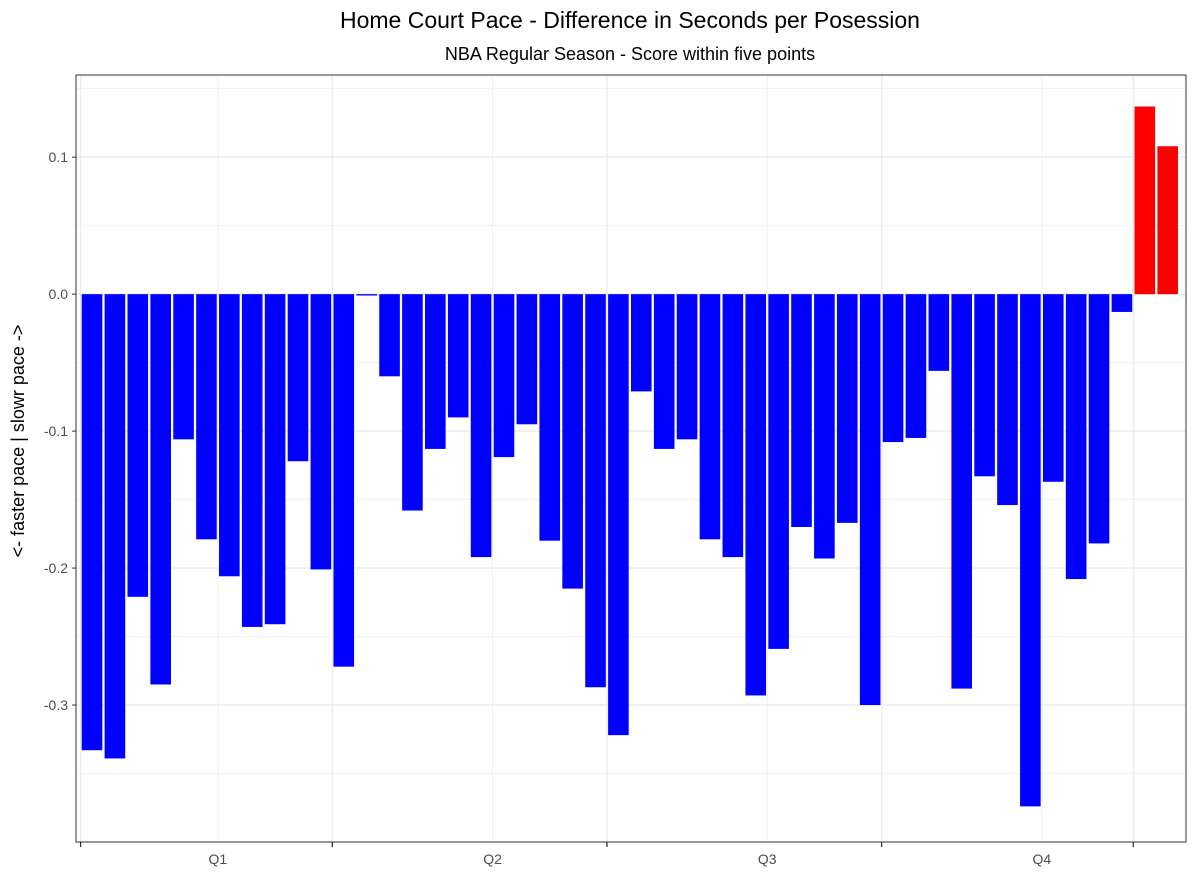 Image resolution: width=1200 pixels, height=877 pixels. What do you see at coordinates (607, 854) in the screenshot?
I see `x-axis: Q1 Q2 Q3 Q4` at bounding box center [607, 854].